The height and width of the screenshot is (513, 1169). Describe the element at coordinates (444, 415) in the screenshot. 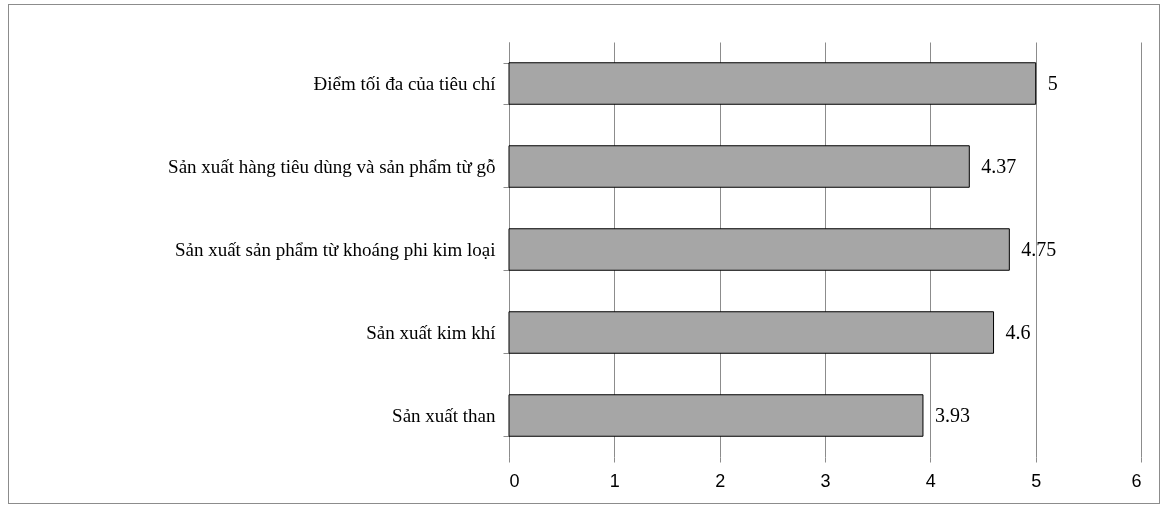

I see `y-tick-label: Sản xuất than` at that location.